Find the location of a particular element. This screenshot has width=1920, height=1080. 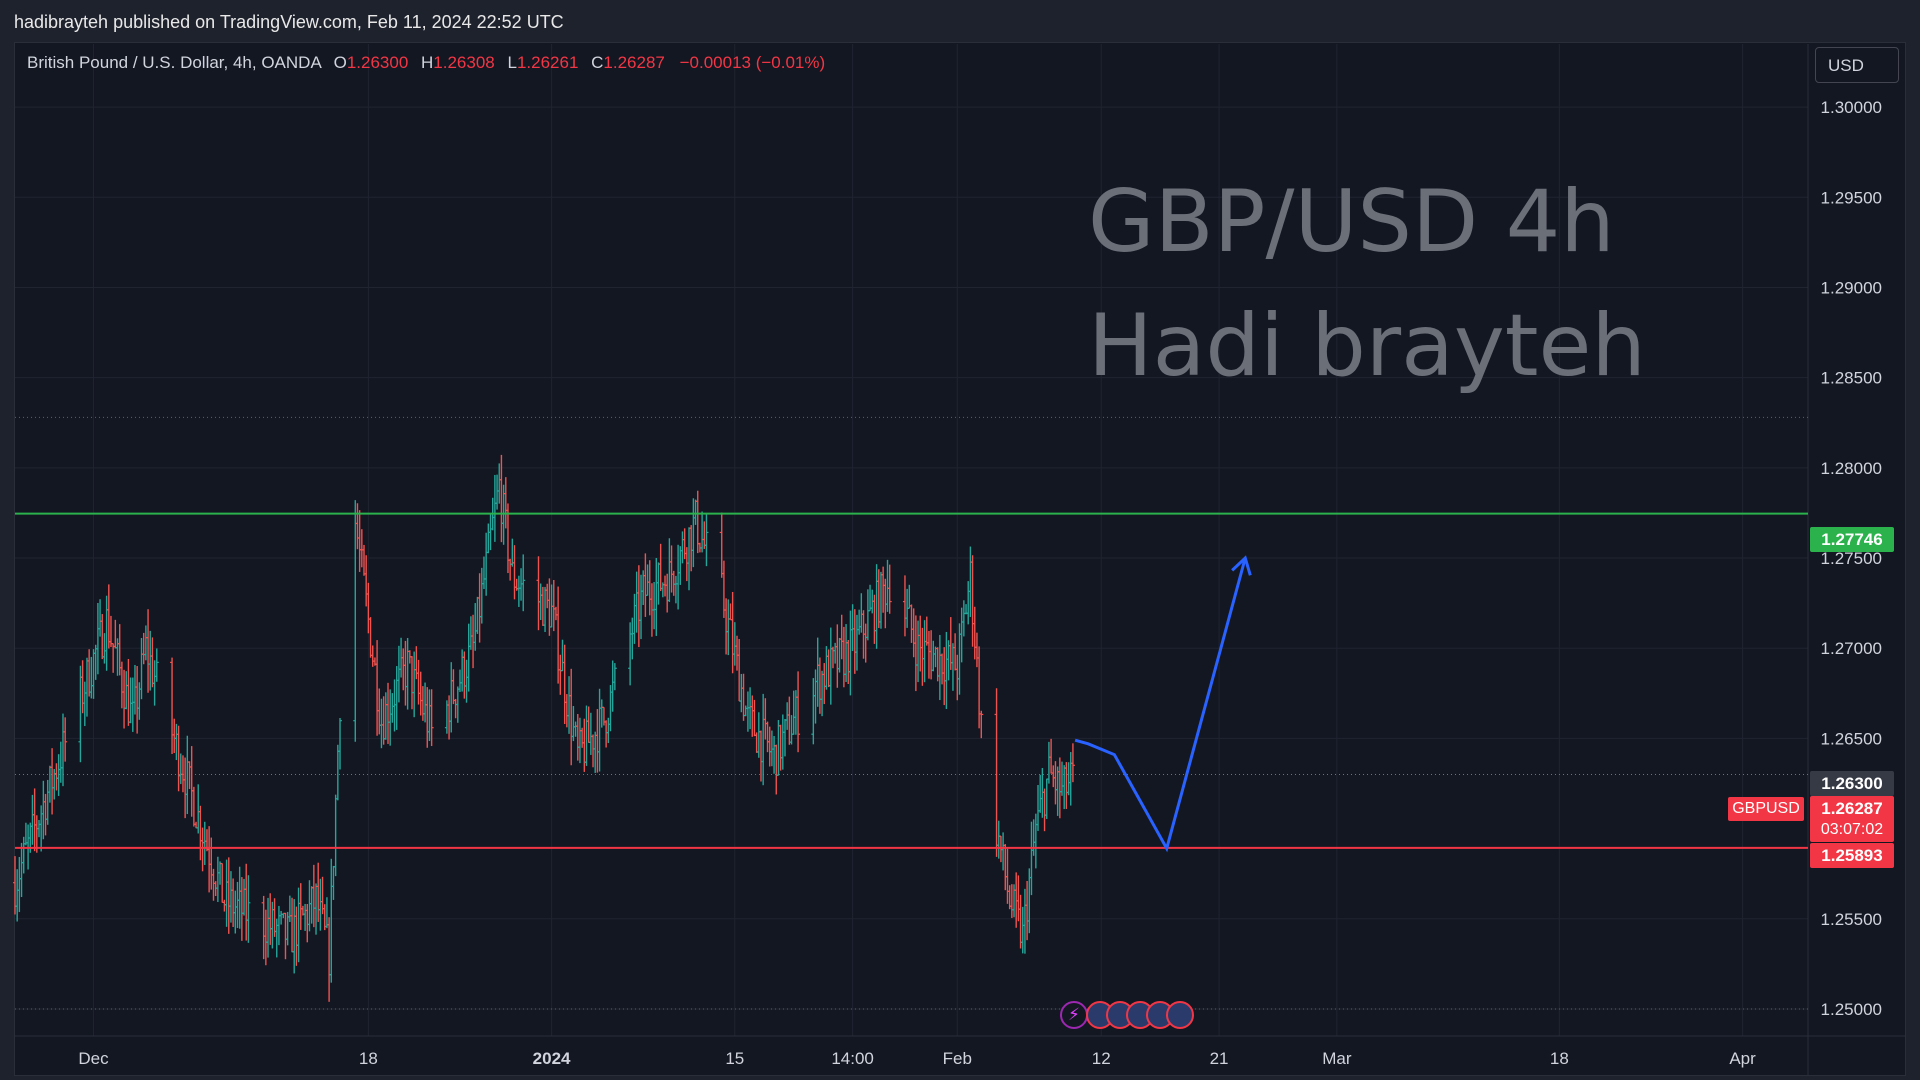

lightning-event-icon: ⚡ is located at coordinates (1074, 1015).